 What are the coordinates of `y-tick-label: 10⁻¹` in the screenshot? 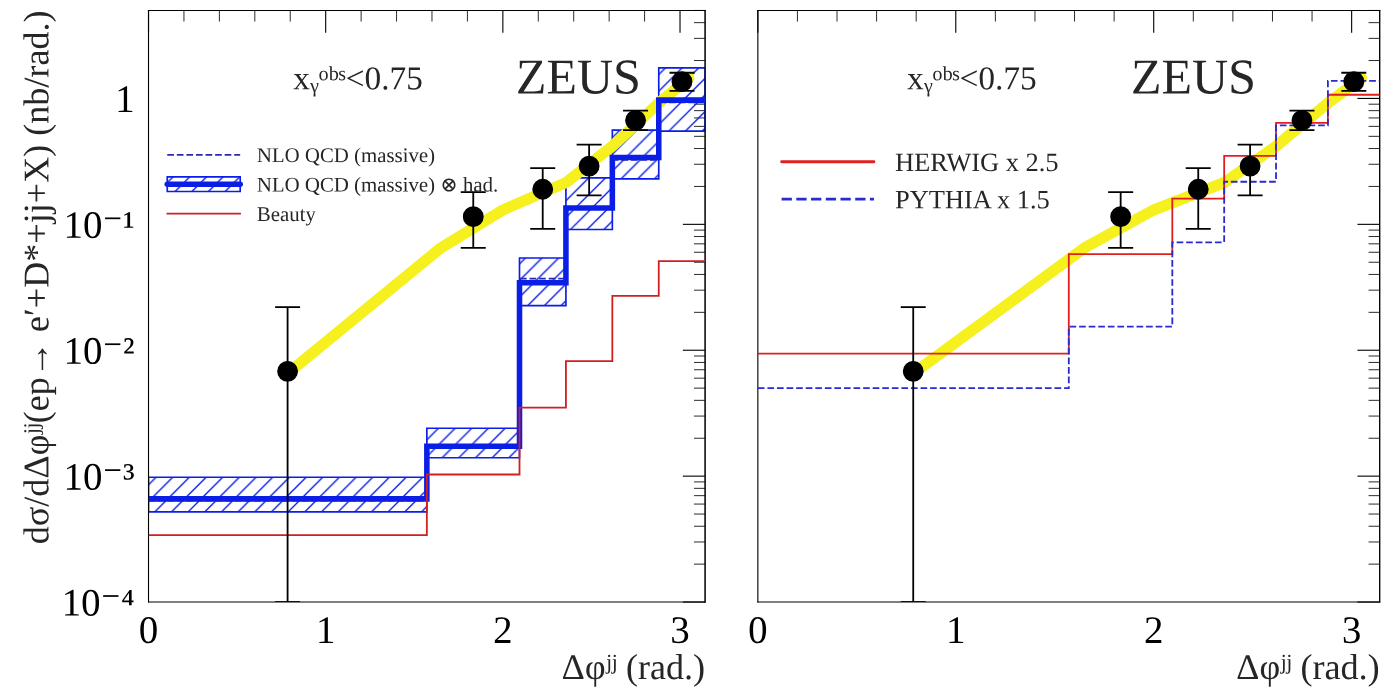 It's located at (100, 225).